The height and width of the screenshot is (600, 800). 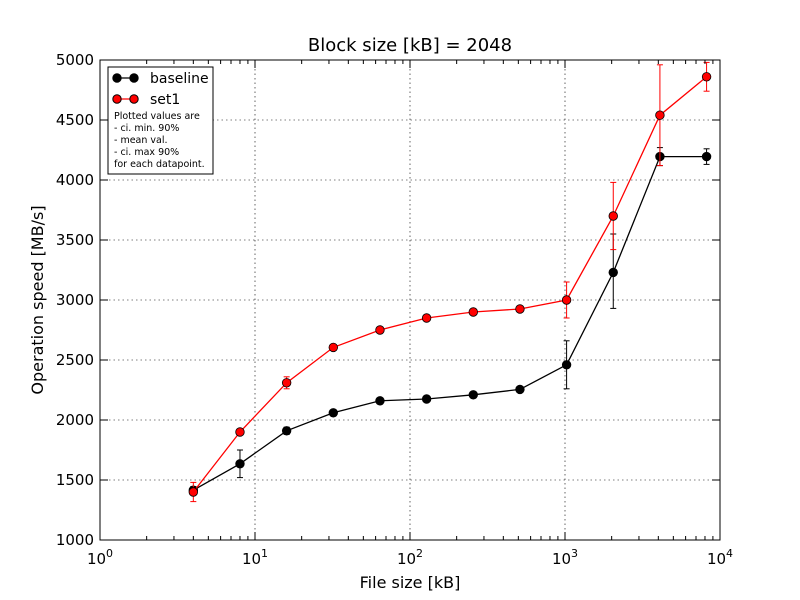 I want to click on y-tick-label: 2000, so click(x=75, y=420).